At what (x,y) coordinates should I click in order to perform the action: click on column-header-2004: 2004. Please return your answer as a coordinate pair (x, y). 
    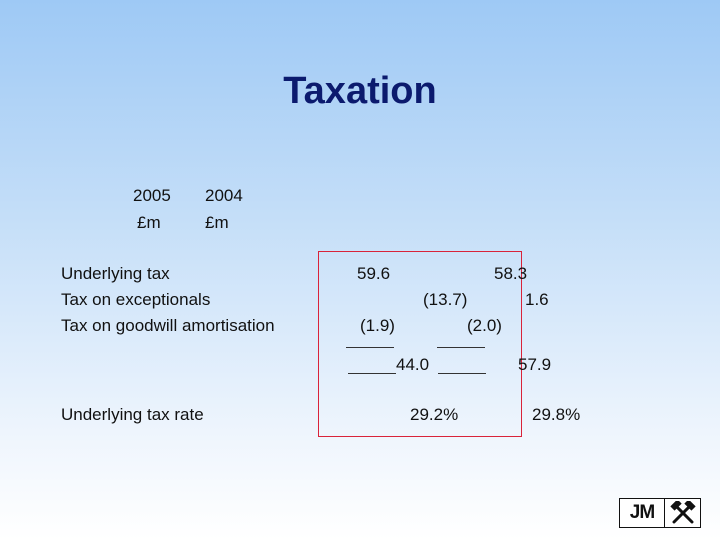
    Looking at the image, I should click on (224, 195).